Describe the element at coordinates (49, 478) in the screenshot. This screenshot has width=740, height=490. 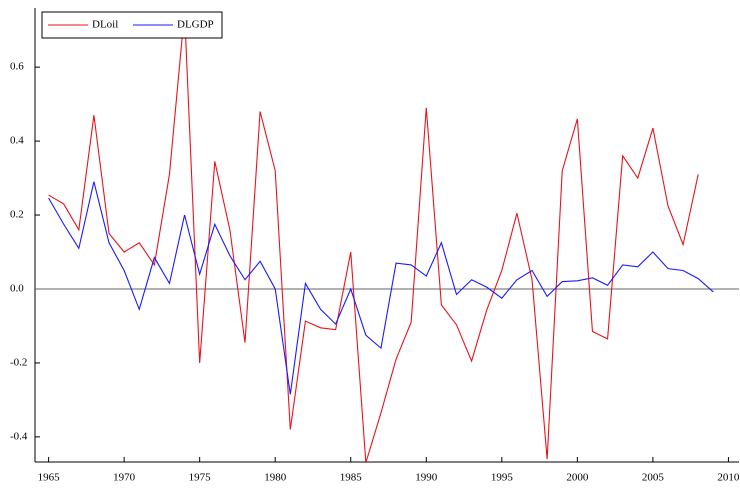
I see `x-tick-label: 1965` at that location.